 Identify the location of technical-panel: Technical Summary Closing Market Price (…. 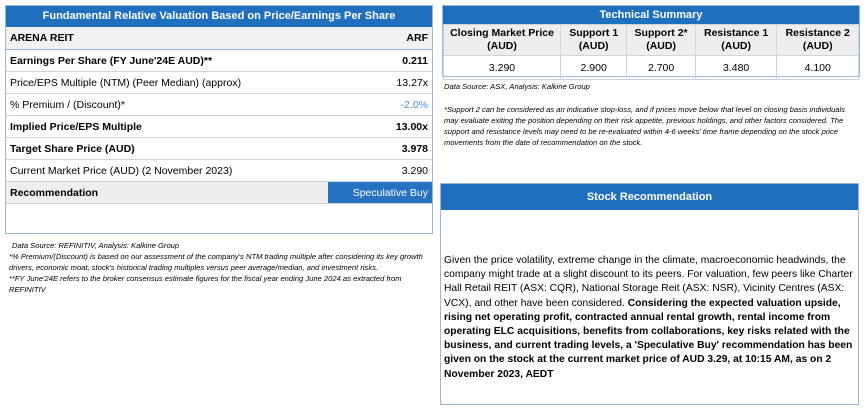
(651, 42).